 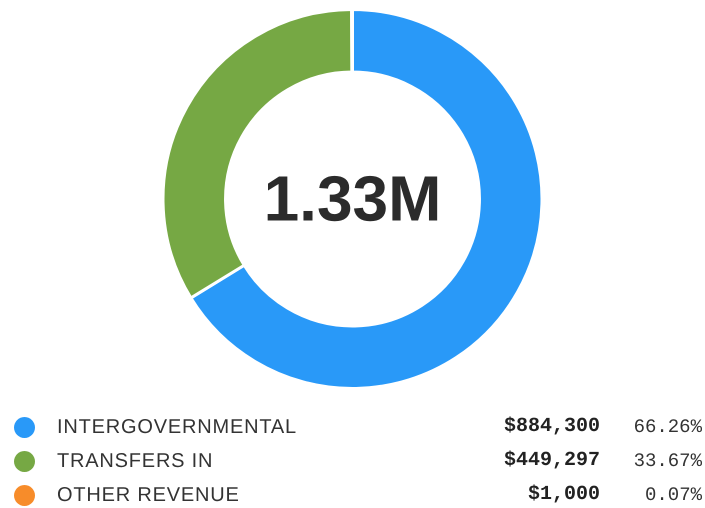 I want to click on data-label: $1,000, so click(x=563, y=495).